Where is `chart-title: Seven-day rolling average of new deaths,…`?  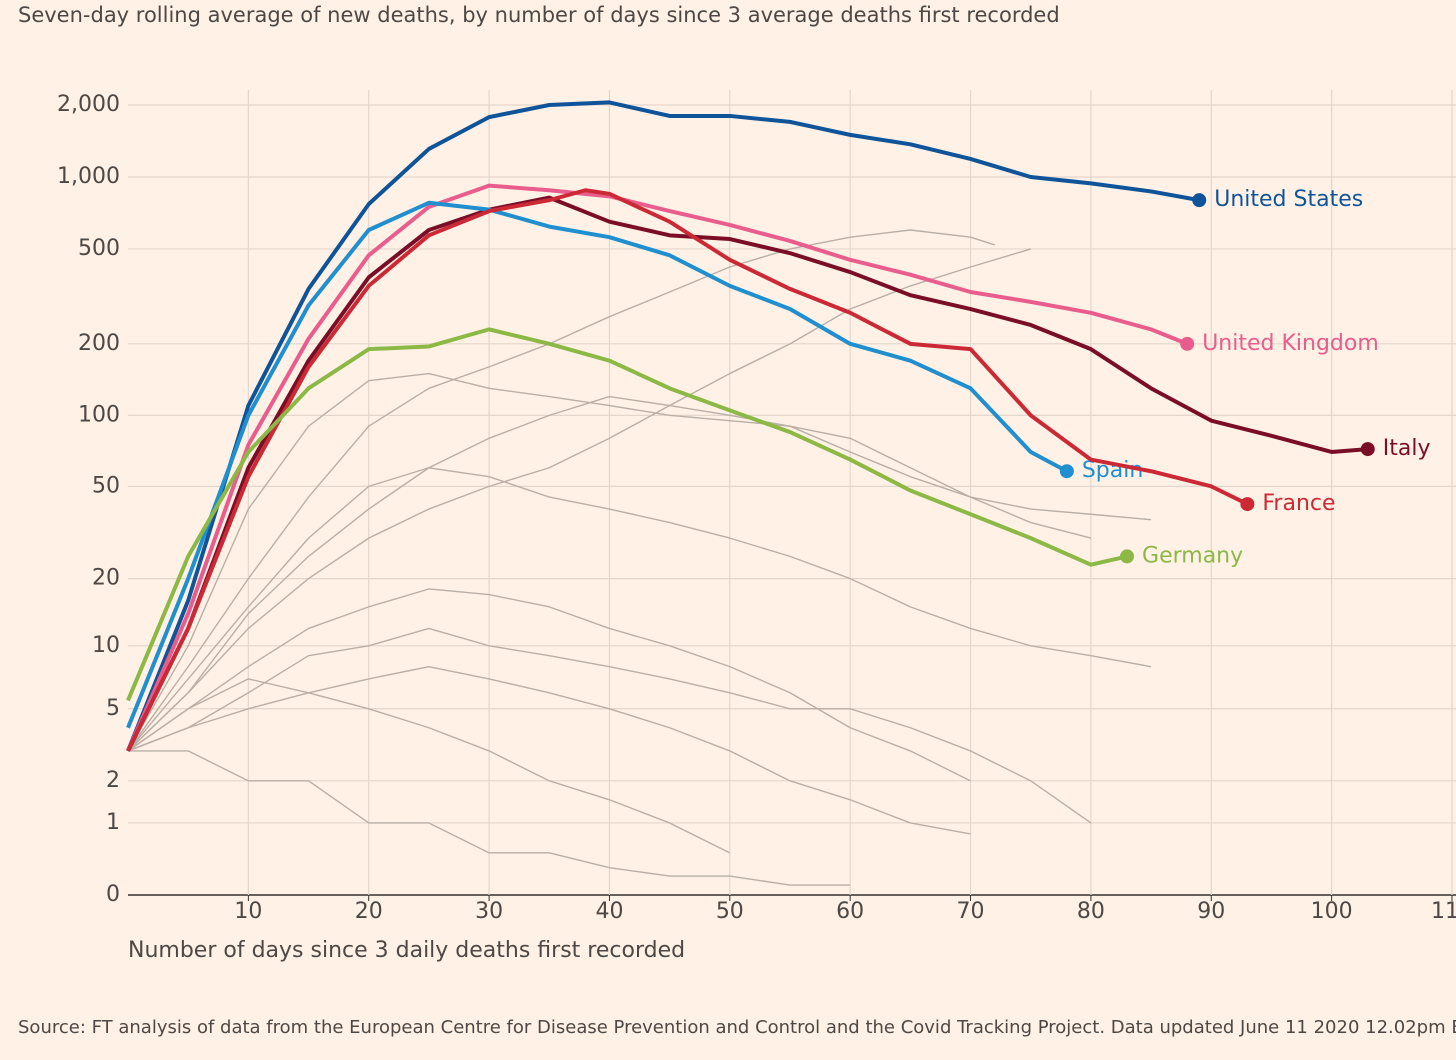 chart-title: Seven-day rolling average of new deaths,… is located at coordinates (539, 15).